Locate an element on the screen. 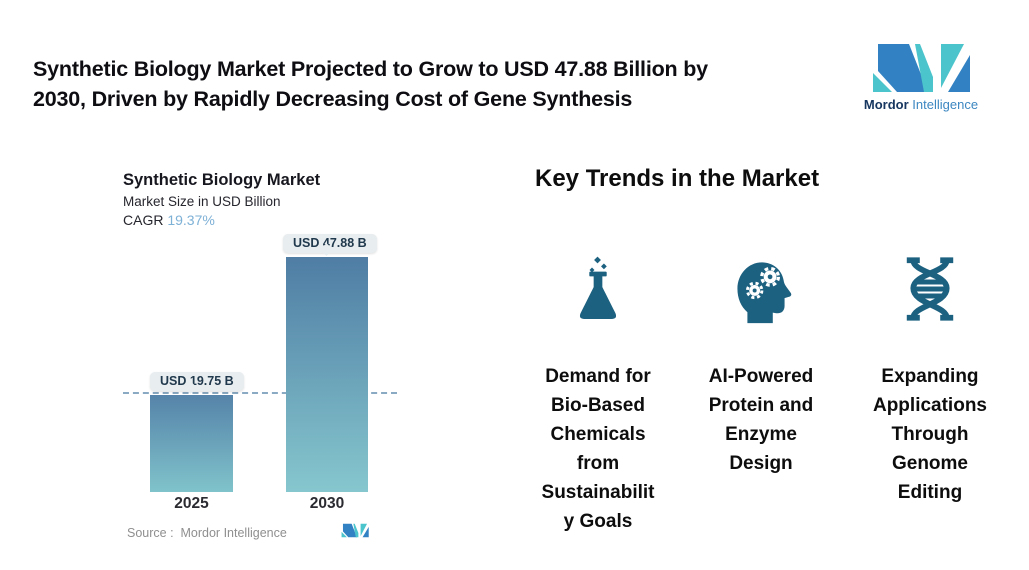  brand-name-mordor: Mordor is located at coordinates (886, 104).